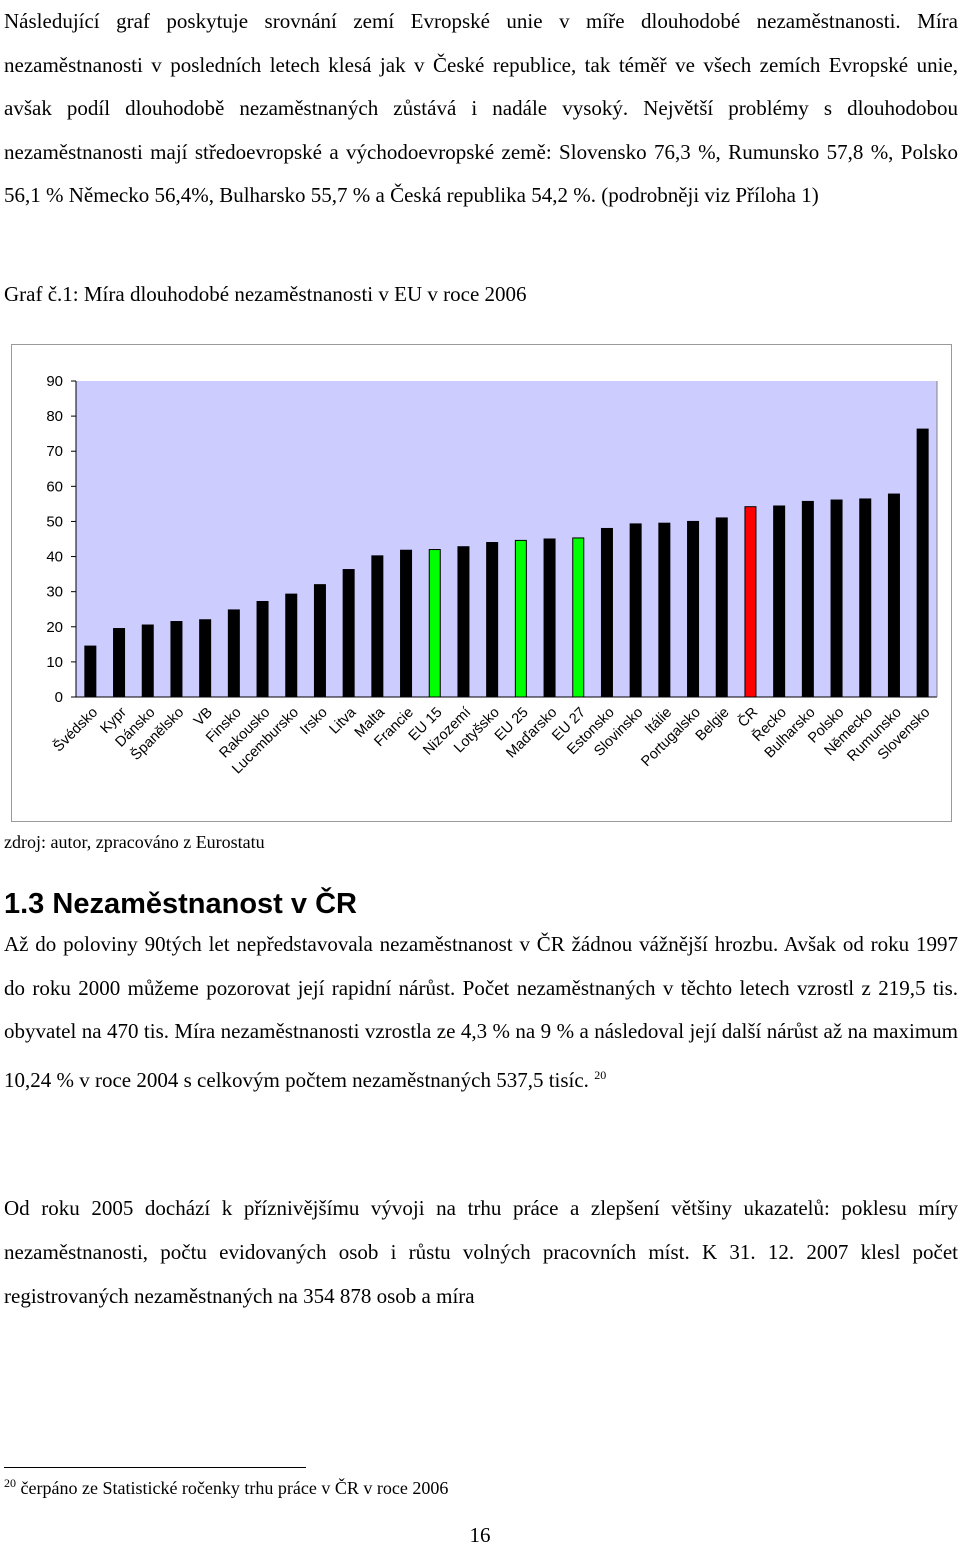 Image resolution: width=960 pixels, height=1548 pixels. Describe the element at coordinates (59, 697) in the screenshot. I see `y-tick-label: 0` at that location.